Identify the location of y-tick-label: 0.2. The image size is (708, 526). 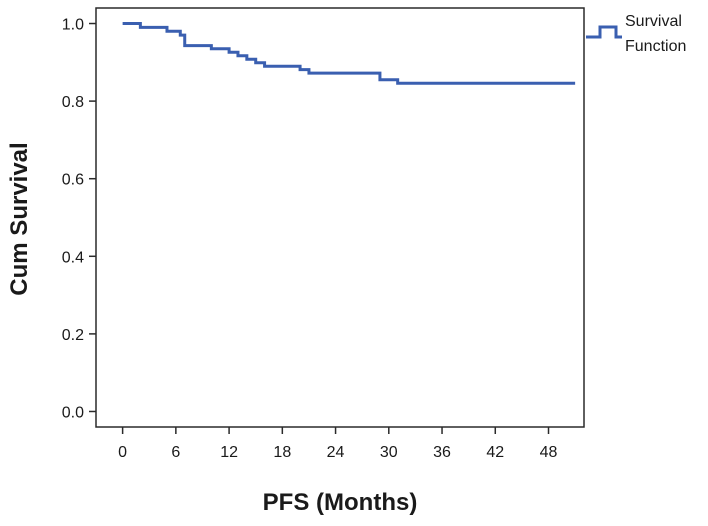
(73, 335).